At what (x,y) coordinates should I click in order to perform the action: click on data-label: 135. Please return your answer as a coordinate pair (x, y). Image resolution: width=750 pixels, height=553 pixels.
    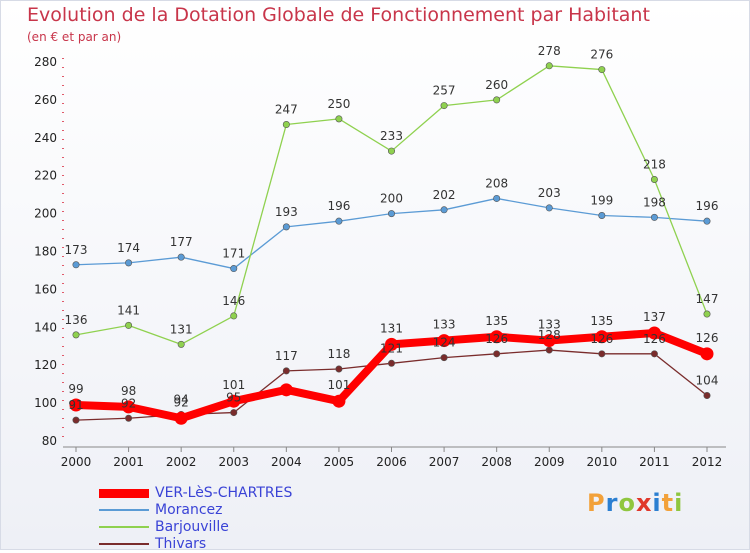
    Looking at the image, I should click on (496, 321).